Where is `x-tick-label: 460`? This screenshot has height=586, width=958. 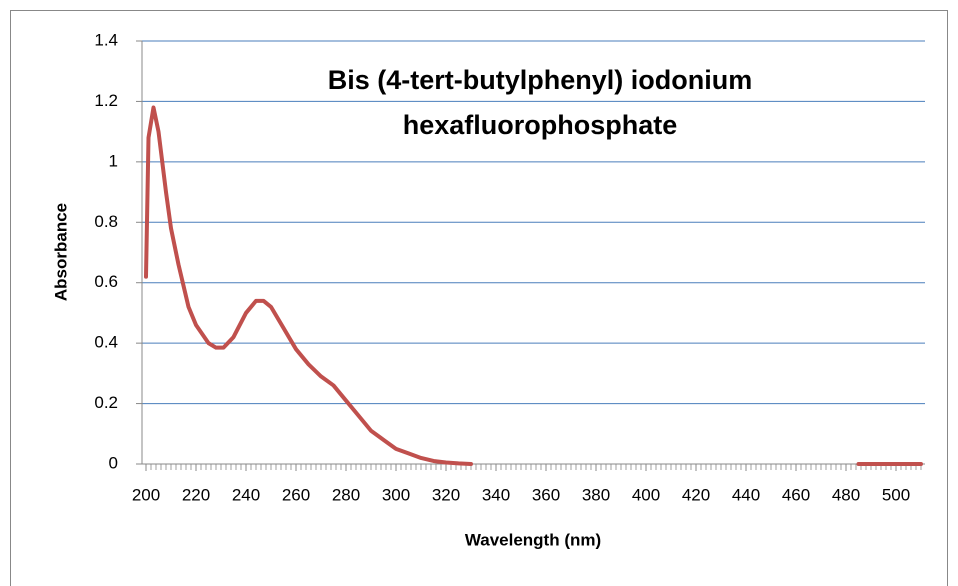 x-tick-label: 460 is located at coordinates (796, 494).